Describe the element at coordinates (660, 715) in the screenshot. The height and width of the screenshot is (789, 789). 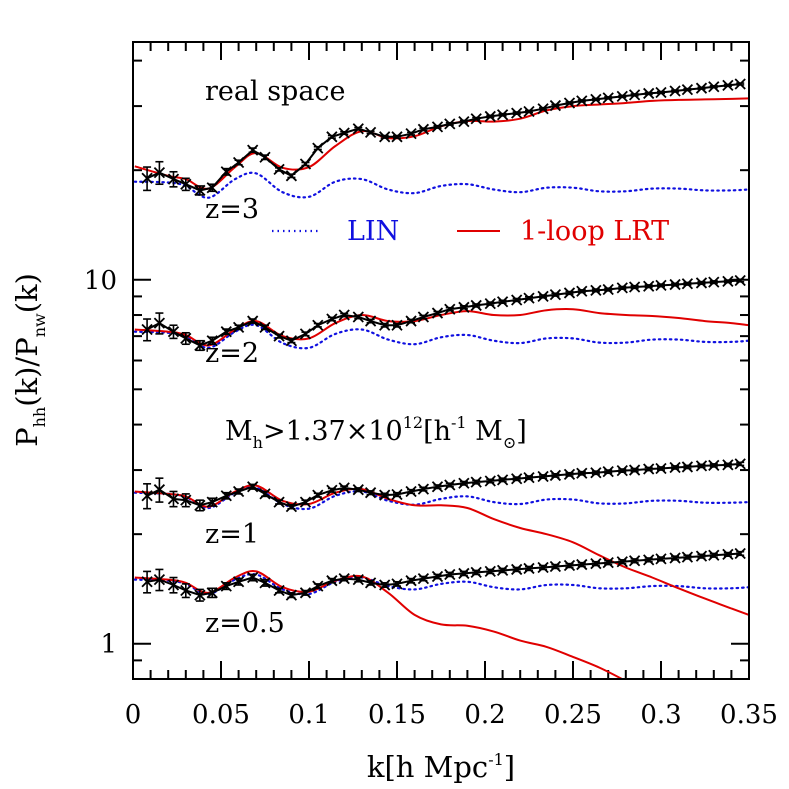
I see `x-tick-label: 0.3` at that location.